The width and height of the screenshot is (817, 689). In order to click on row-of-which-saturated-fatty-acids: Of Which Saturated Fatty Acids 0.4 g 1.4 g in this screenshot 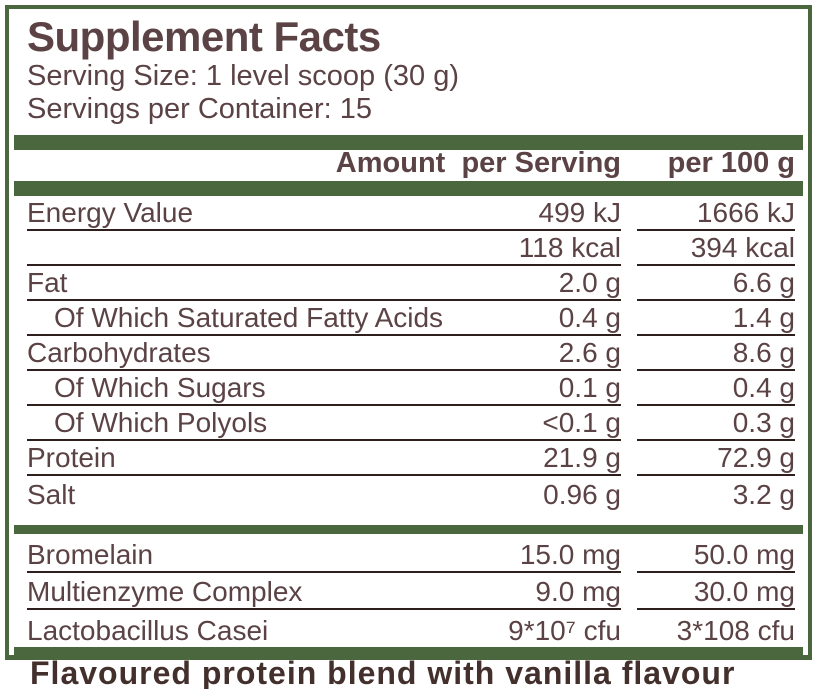, I will do `click(408, 318)`.